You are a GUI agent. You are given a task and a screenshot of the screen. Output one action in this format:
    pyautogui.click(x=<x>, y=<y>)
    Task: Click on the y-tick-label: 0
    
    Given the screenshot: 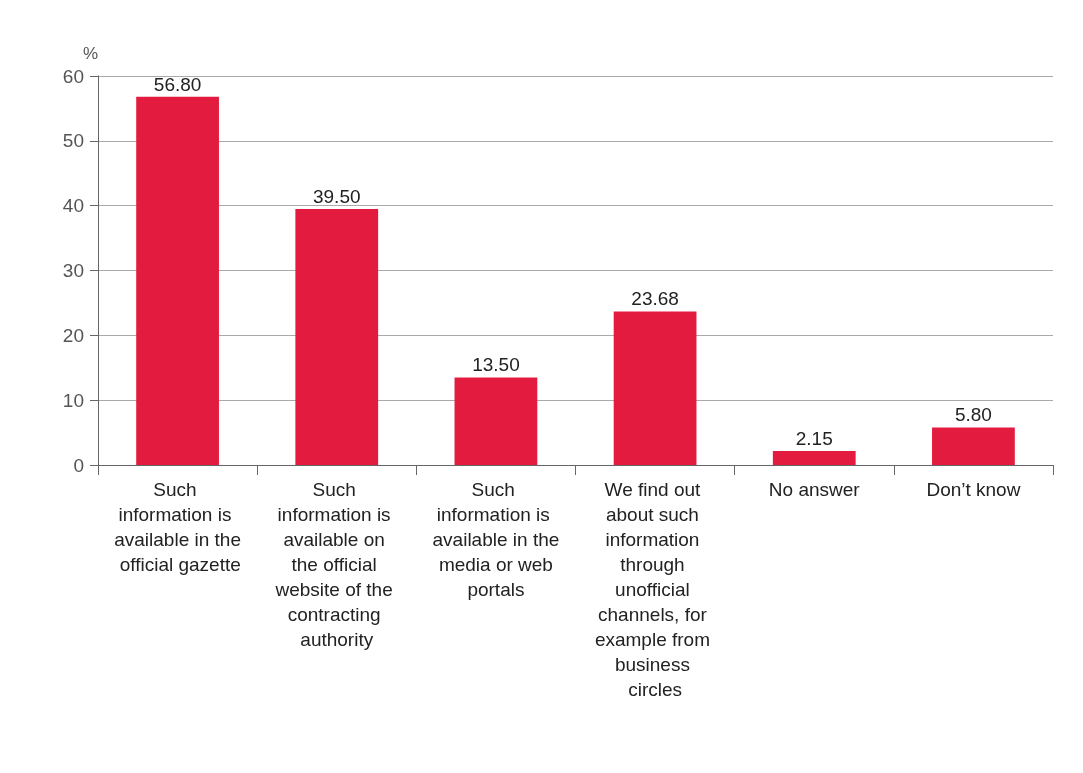 What is the action you would take?
    pyautogui.click(x=78, y=465)
    